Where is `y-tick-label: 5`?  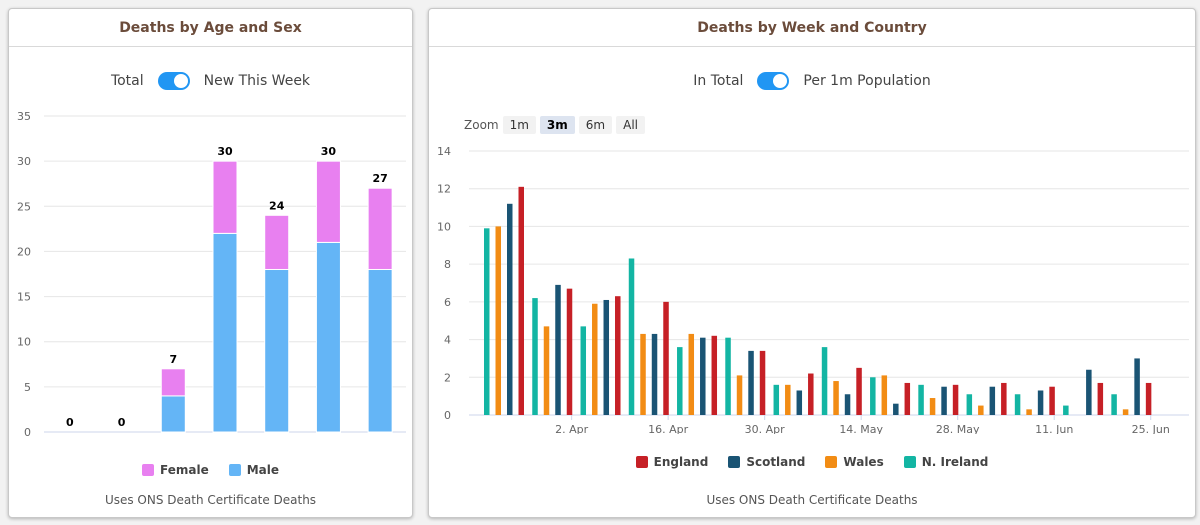
y-tick-label: 5 is located at coordinates (27, 387).